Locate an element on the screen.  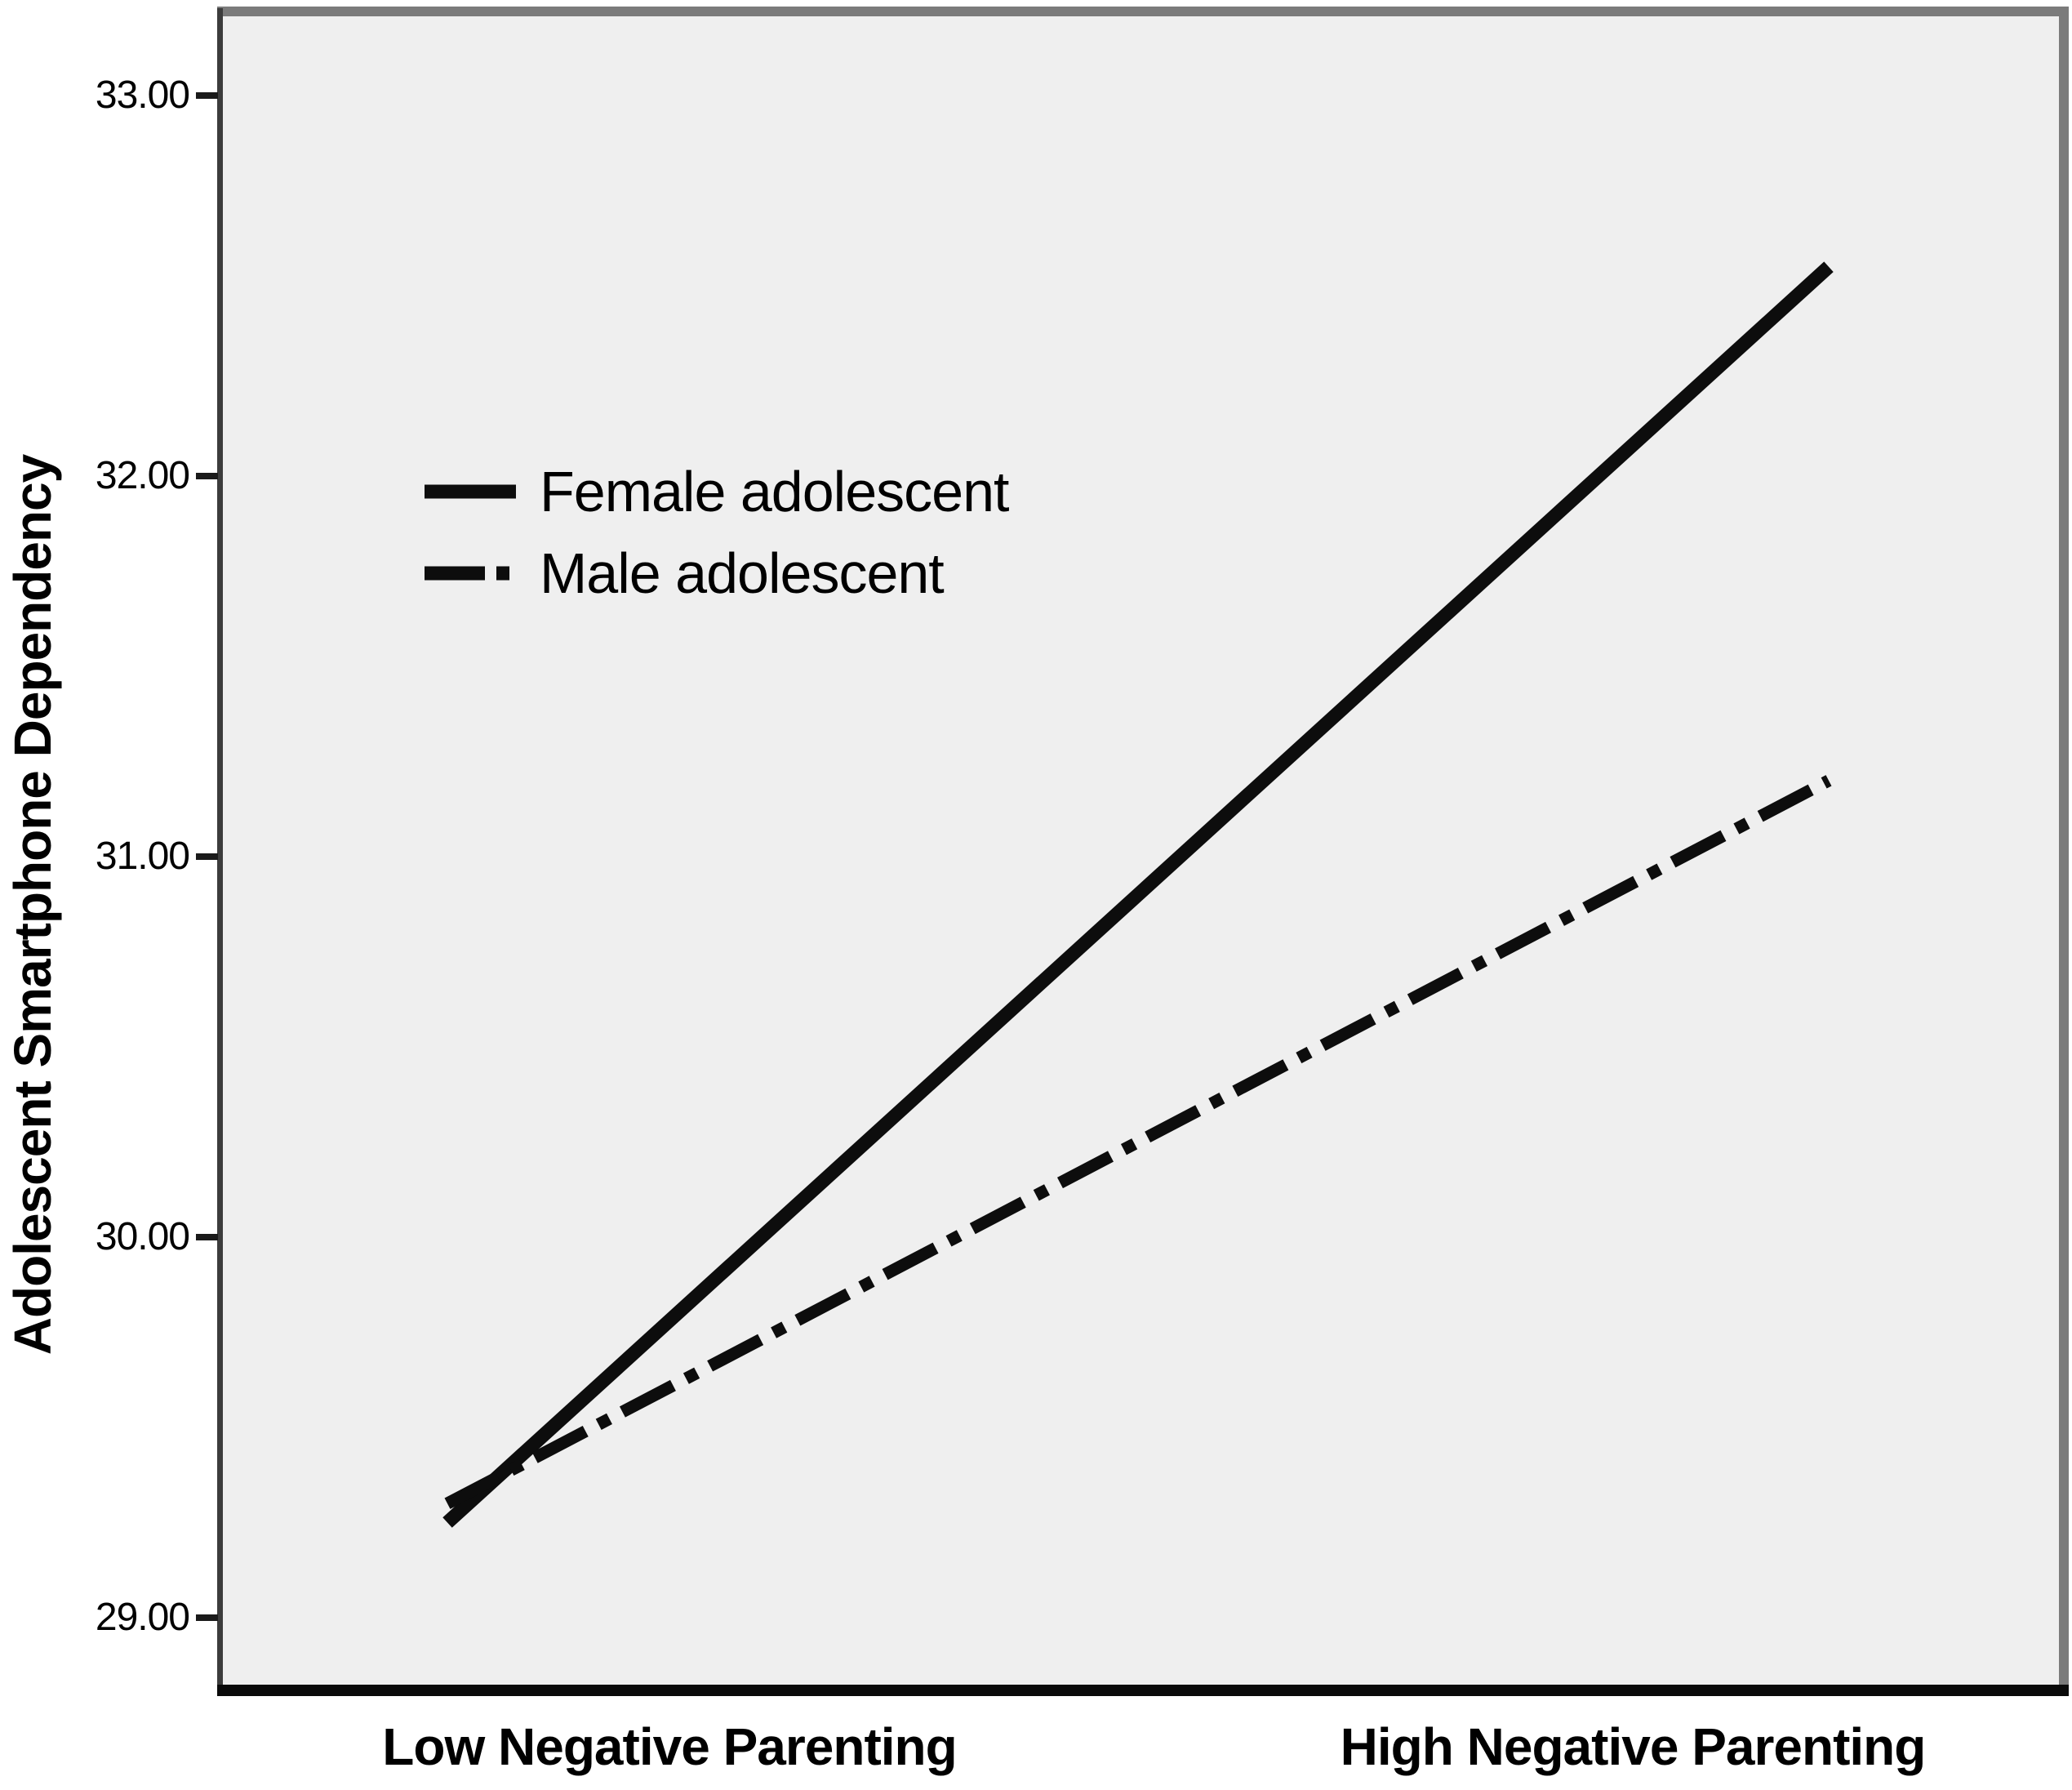
y-tick-label-29: 29.00 is located at coordinates (142, 1617).